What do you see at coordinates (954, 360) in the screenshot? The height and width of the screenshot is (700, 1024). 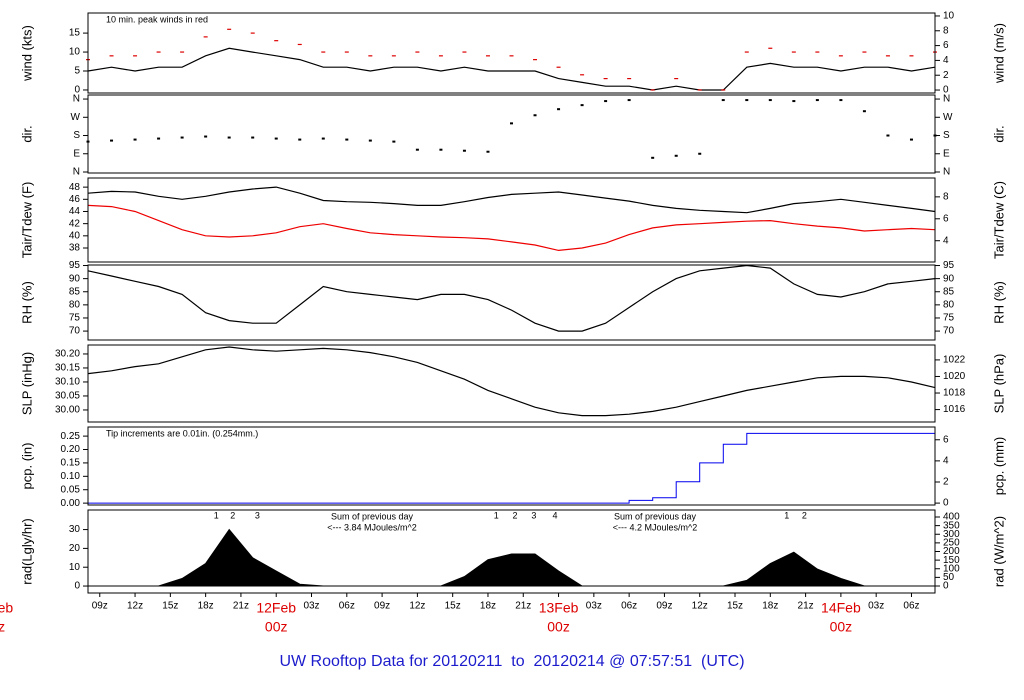 I see `y2-tick-label: 1022` at bounding box center [954, 360].